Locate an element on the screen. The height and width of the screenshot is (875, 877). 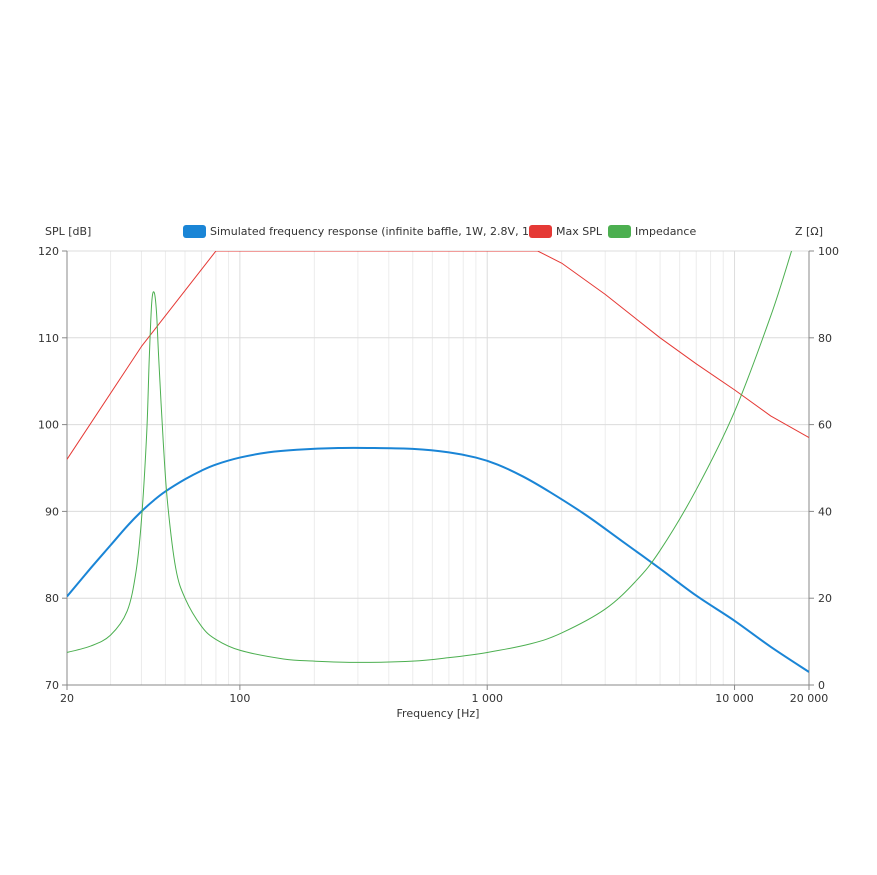
x-tick-label: 20 000 is located at coordinates (809, 698).